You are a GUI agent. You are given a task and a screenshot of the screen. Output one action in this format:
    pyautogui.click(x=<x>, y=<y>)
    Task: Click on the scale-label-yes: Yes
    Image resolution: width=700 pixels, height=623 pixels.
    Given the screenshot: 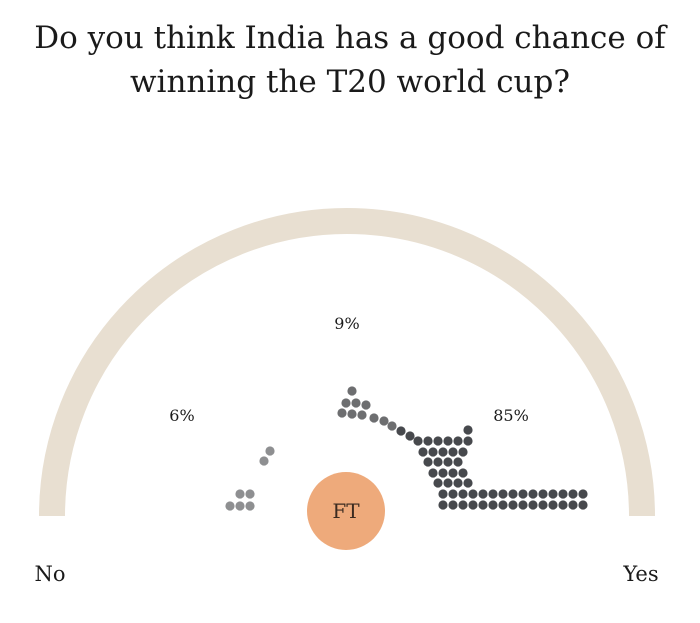 What is the action you would take?
    pyautogui.click(x=640, y=574)
    